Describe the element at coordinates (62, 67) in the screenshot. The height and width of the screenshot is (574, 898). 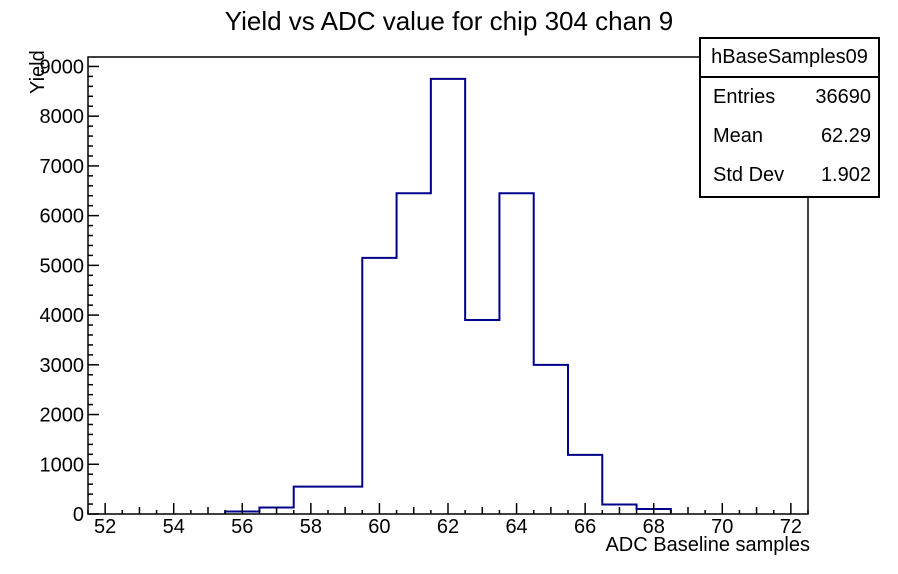
I see `y-tick-label: 9000` at that location.